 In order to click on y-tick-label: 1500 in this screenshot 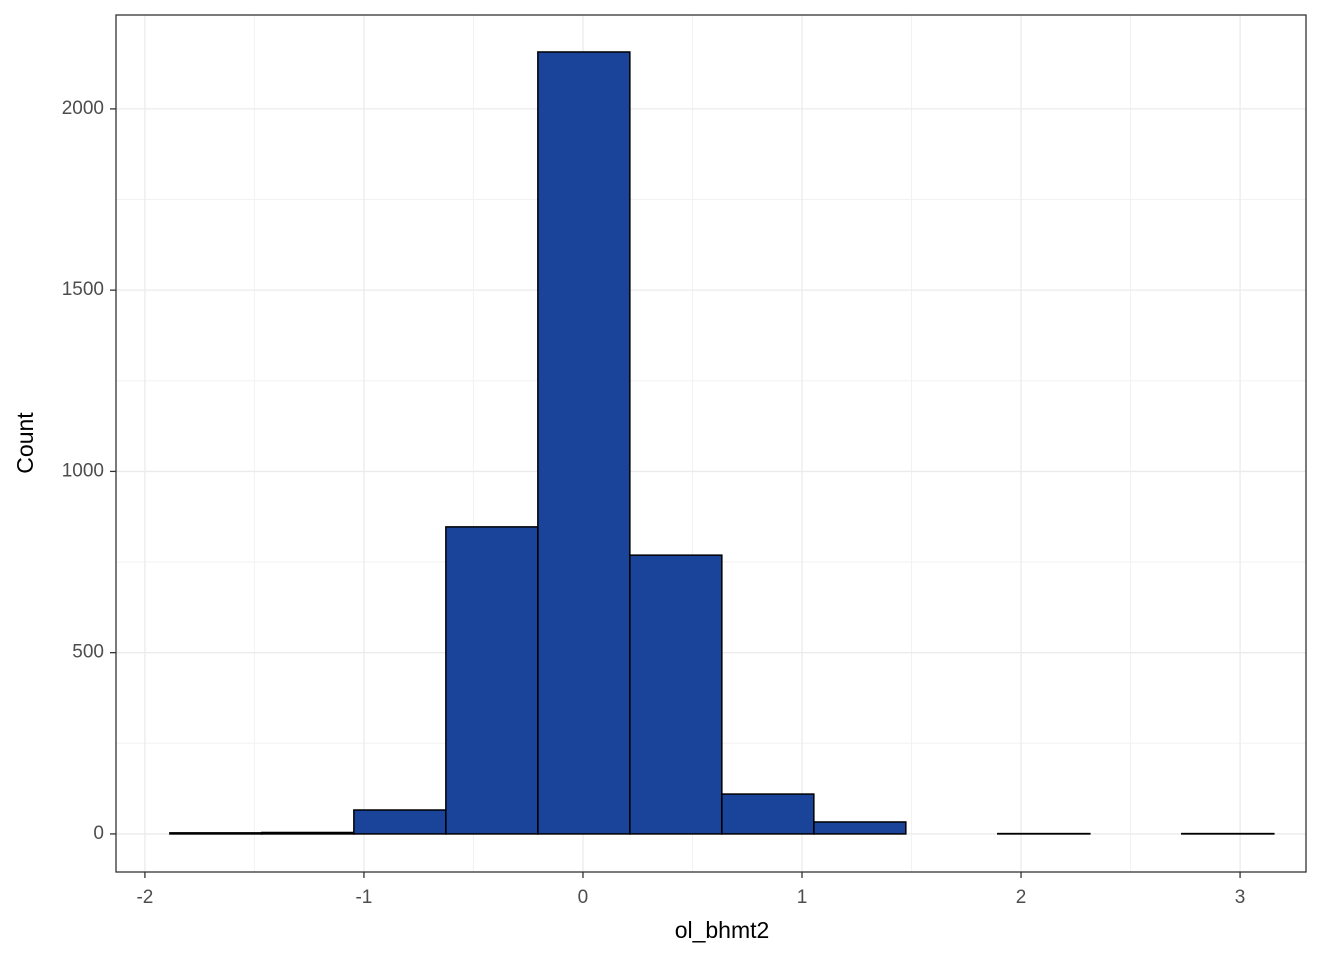, I will do `click(83, 289)`.